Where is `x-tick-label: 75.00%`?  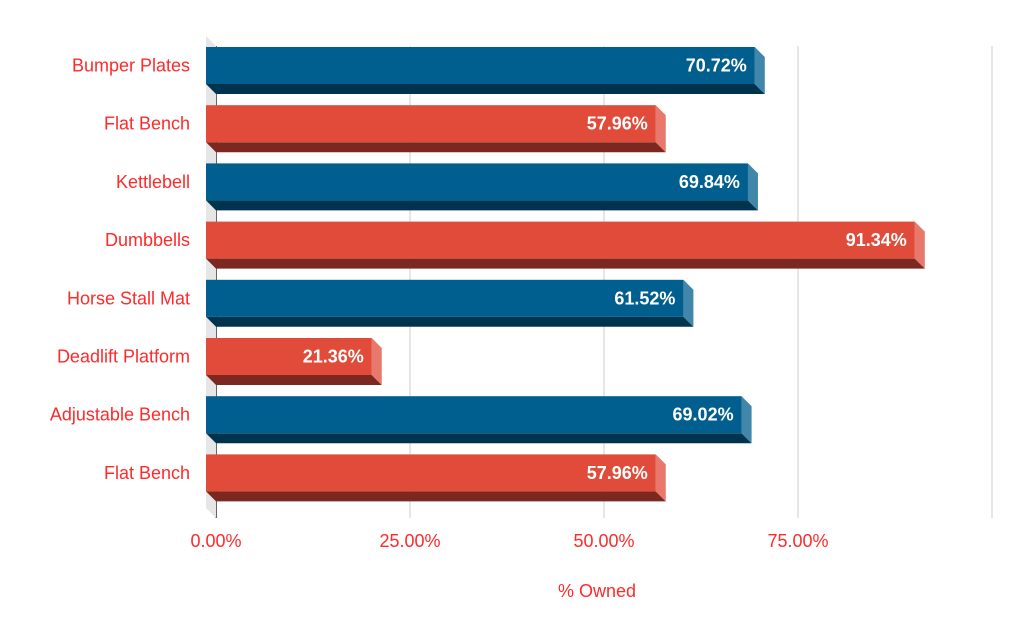 x-tick-label: 75.00% is located at coordinates (797, 541).